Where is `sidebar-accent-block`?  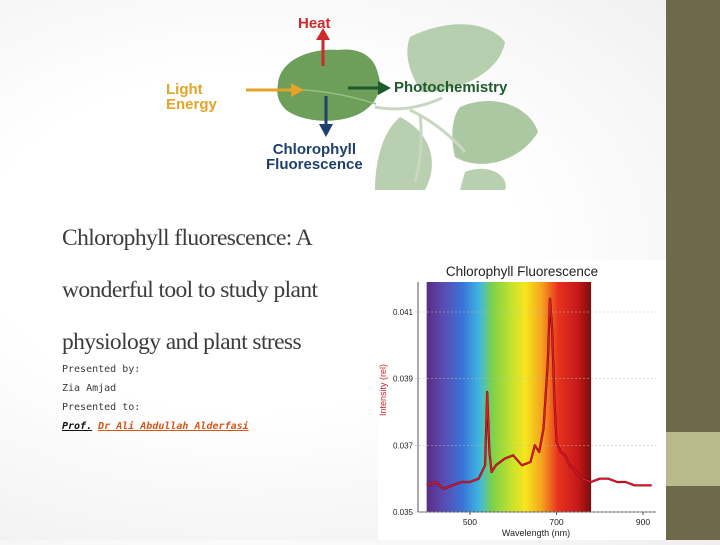 sidebar-accent-block is located at coordinates (693, 459).